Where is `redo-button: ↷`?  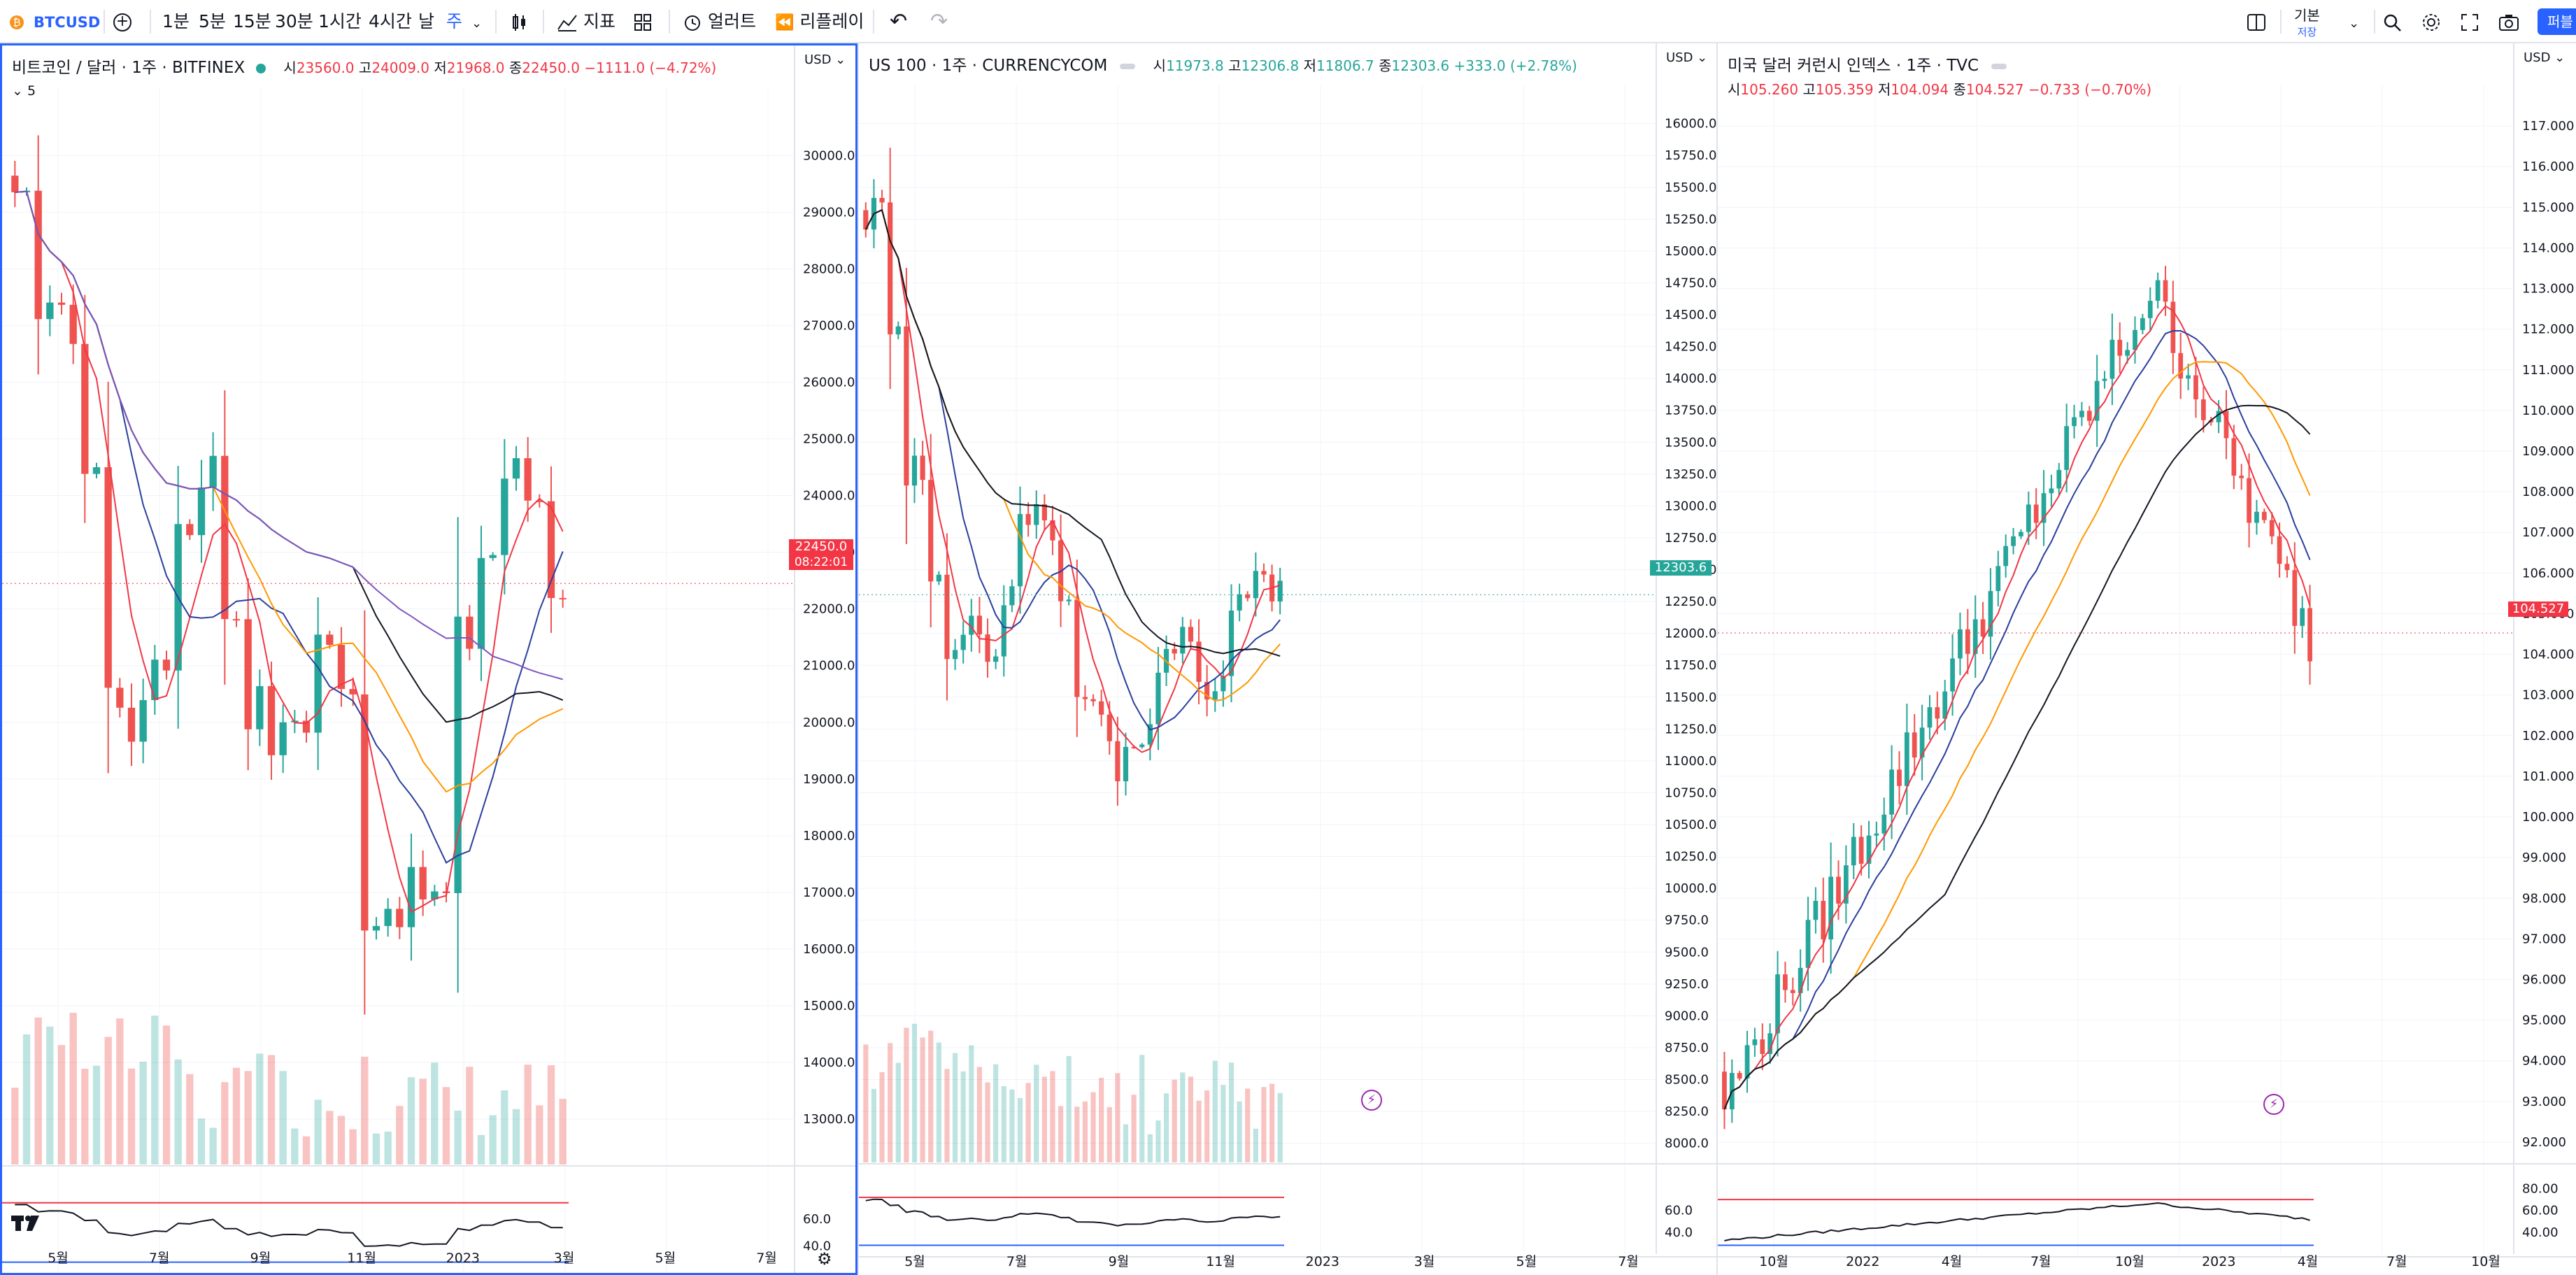 redo-button: ↷ is located at coordinates (939, 21).